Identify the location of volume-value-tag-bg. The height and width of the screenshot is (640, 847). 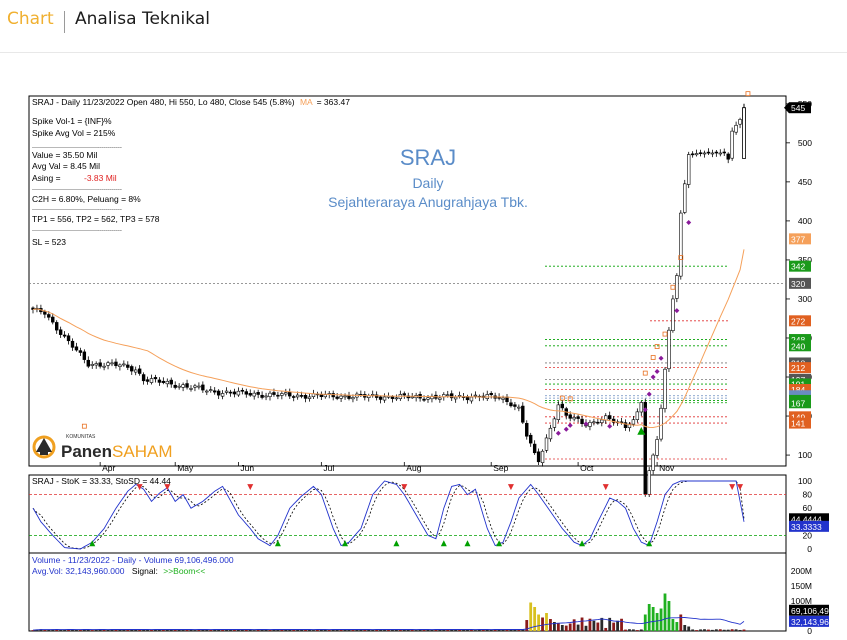
(809, 621).